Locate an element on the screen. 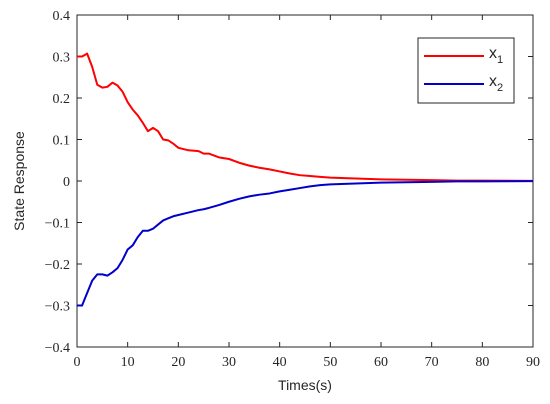 The width and height of the screenshot is (550, 404). x-tick-label: 30 is located at coordinates (229, 362).